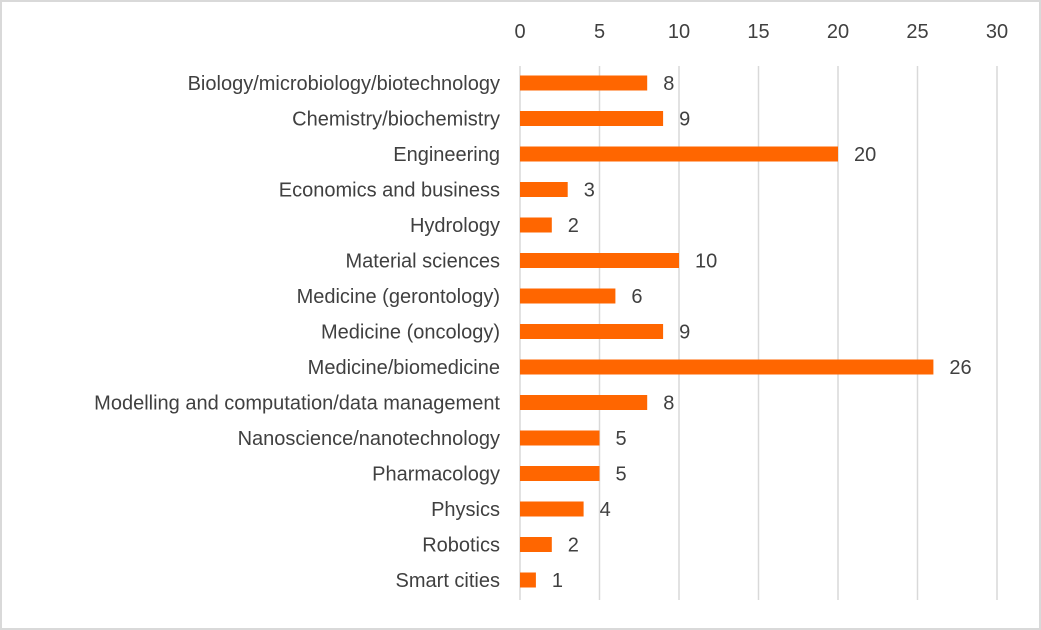 Image resolution: width=1041 pixels, height=630 pixels. I want to click on category-label: Chemistry/biochemistry, so click(396, 120).